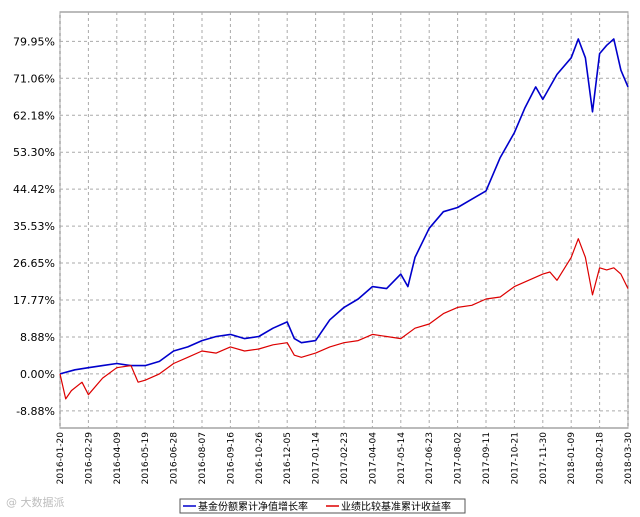 This screenshot has height=517, width=640. What do you see at coordinates (175, 458) in the screenshot?
I see `x-tick-label: 2016-06-28` at bounding box center [175, 458].